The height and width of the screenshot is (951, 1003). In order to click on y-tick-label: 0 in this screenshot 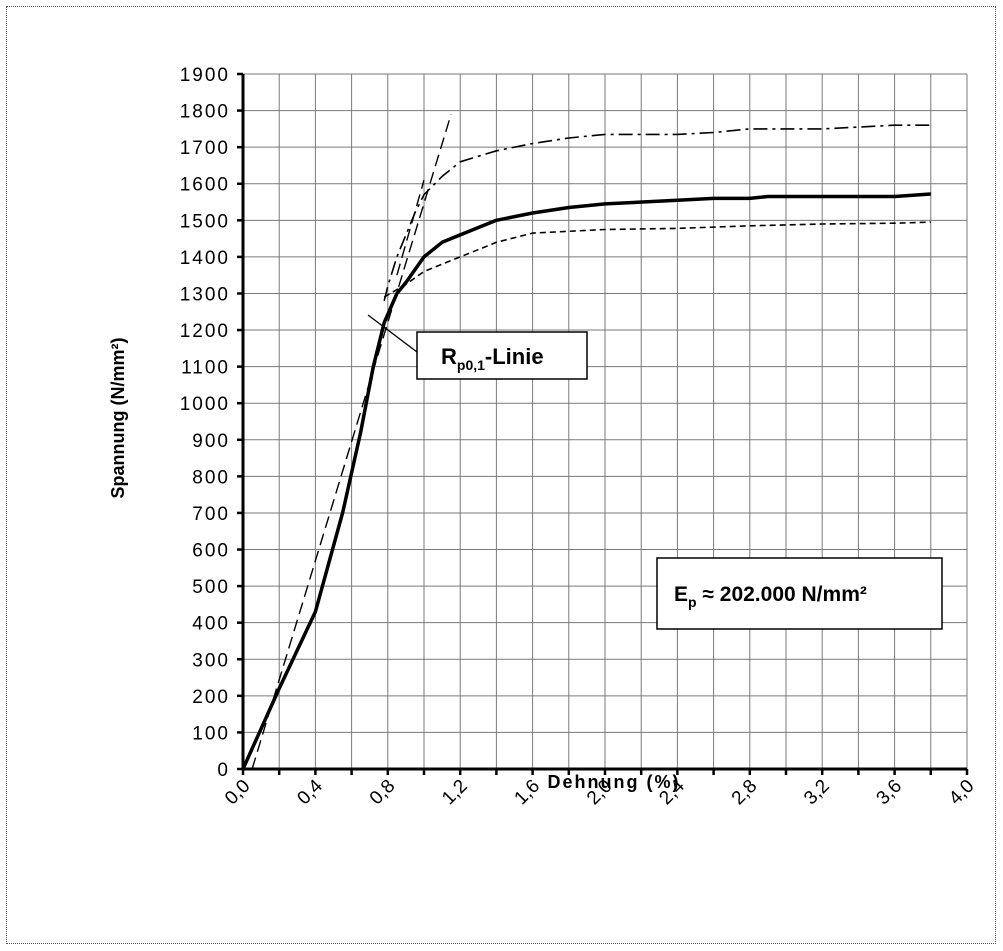, I will do `click(223, 770)`.